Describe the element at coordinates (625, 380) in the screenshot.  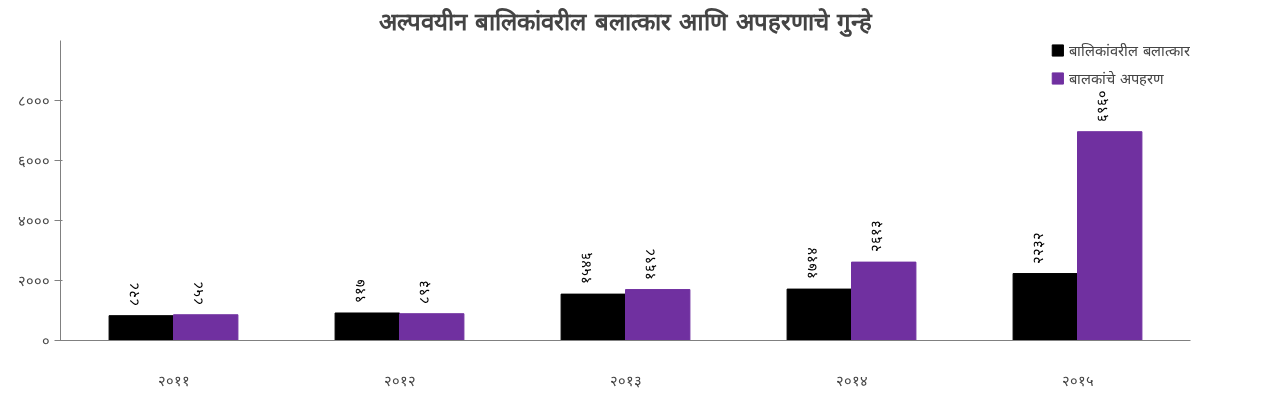
I see `x-tick-label: २०१३` at that location.